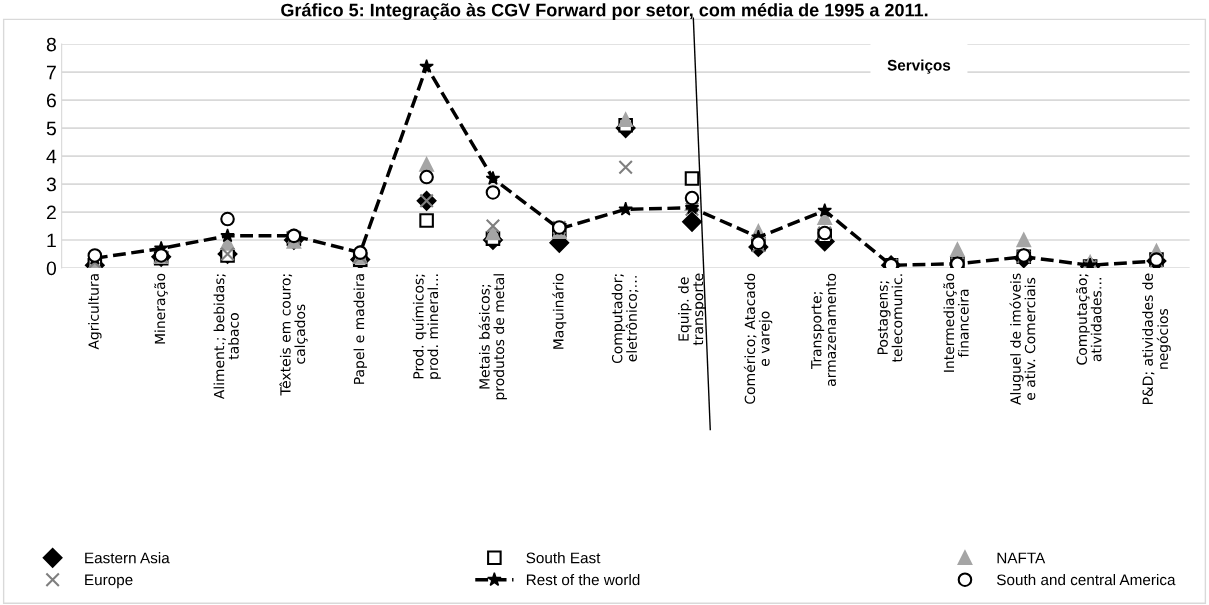 The height and width of the screenshot is (605, 1209). I want to click on x-tick-label: Papel e madeira, so click(360, 329).